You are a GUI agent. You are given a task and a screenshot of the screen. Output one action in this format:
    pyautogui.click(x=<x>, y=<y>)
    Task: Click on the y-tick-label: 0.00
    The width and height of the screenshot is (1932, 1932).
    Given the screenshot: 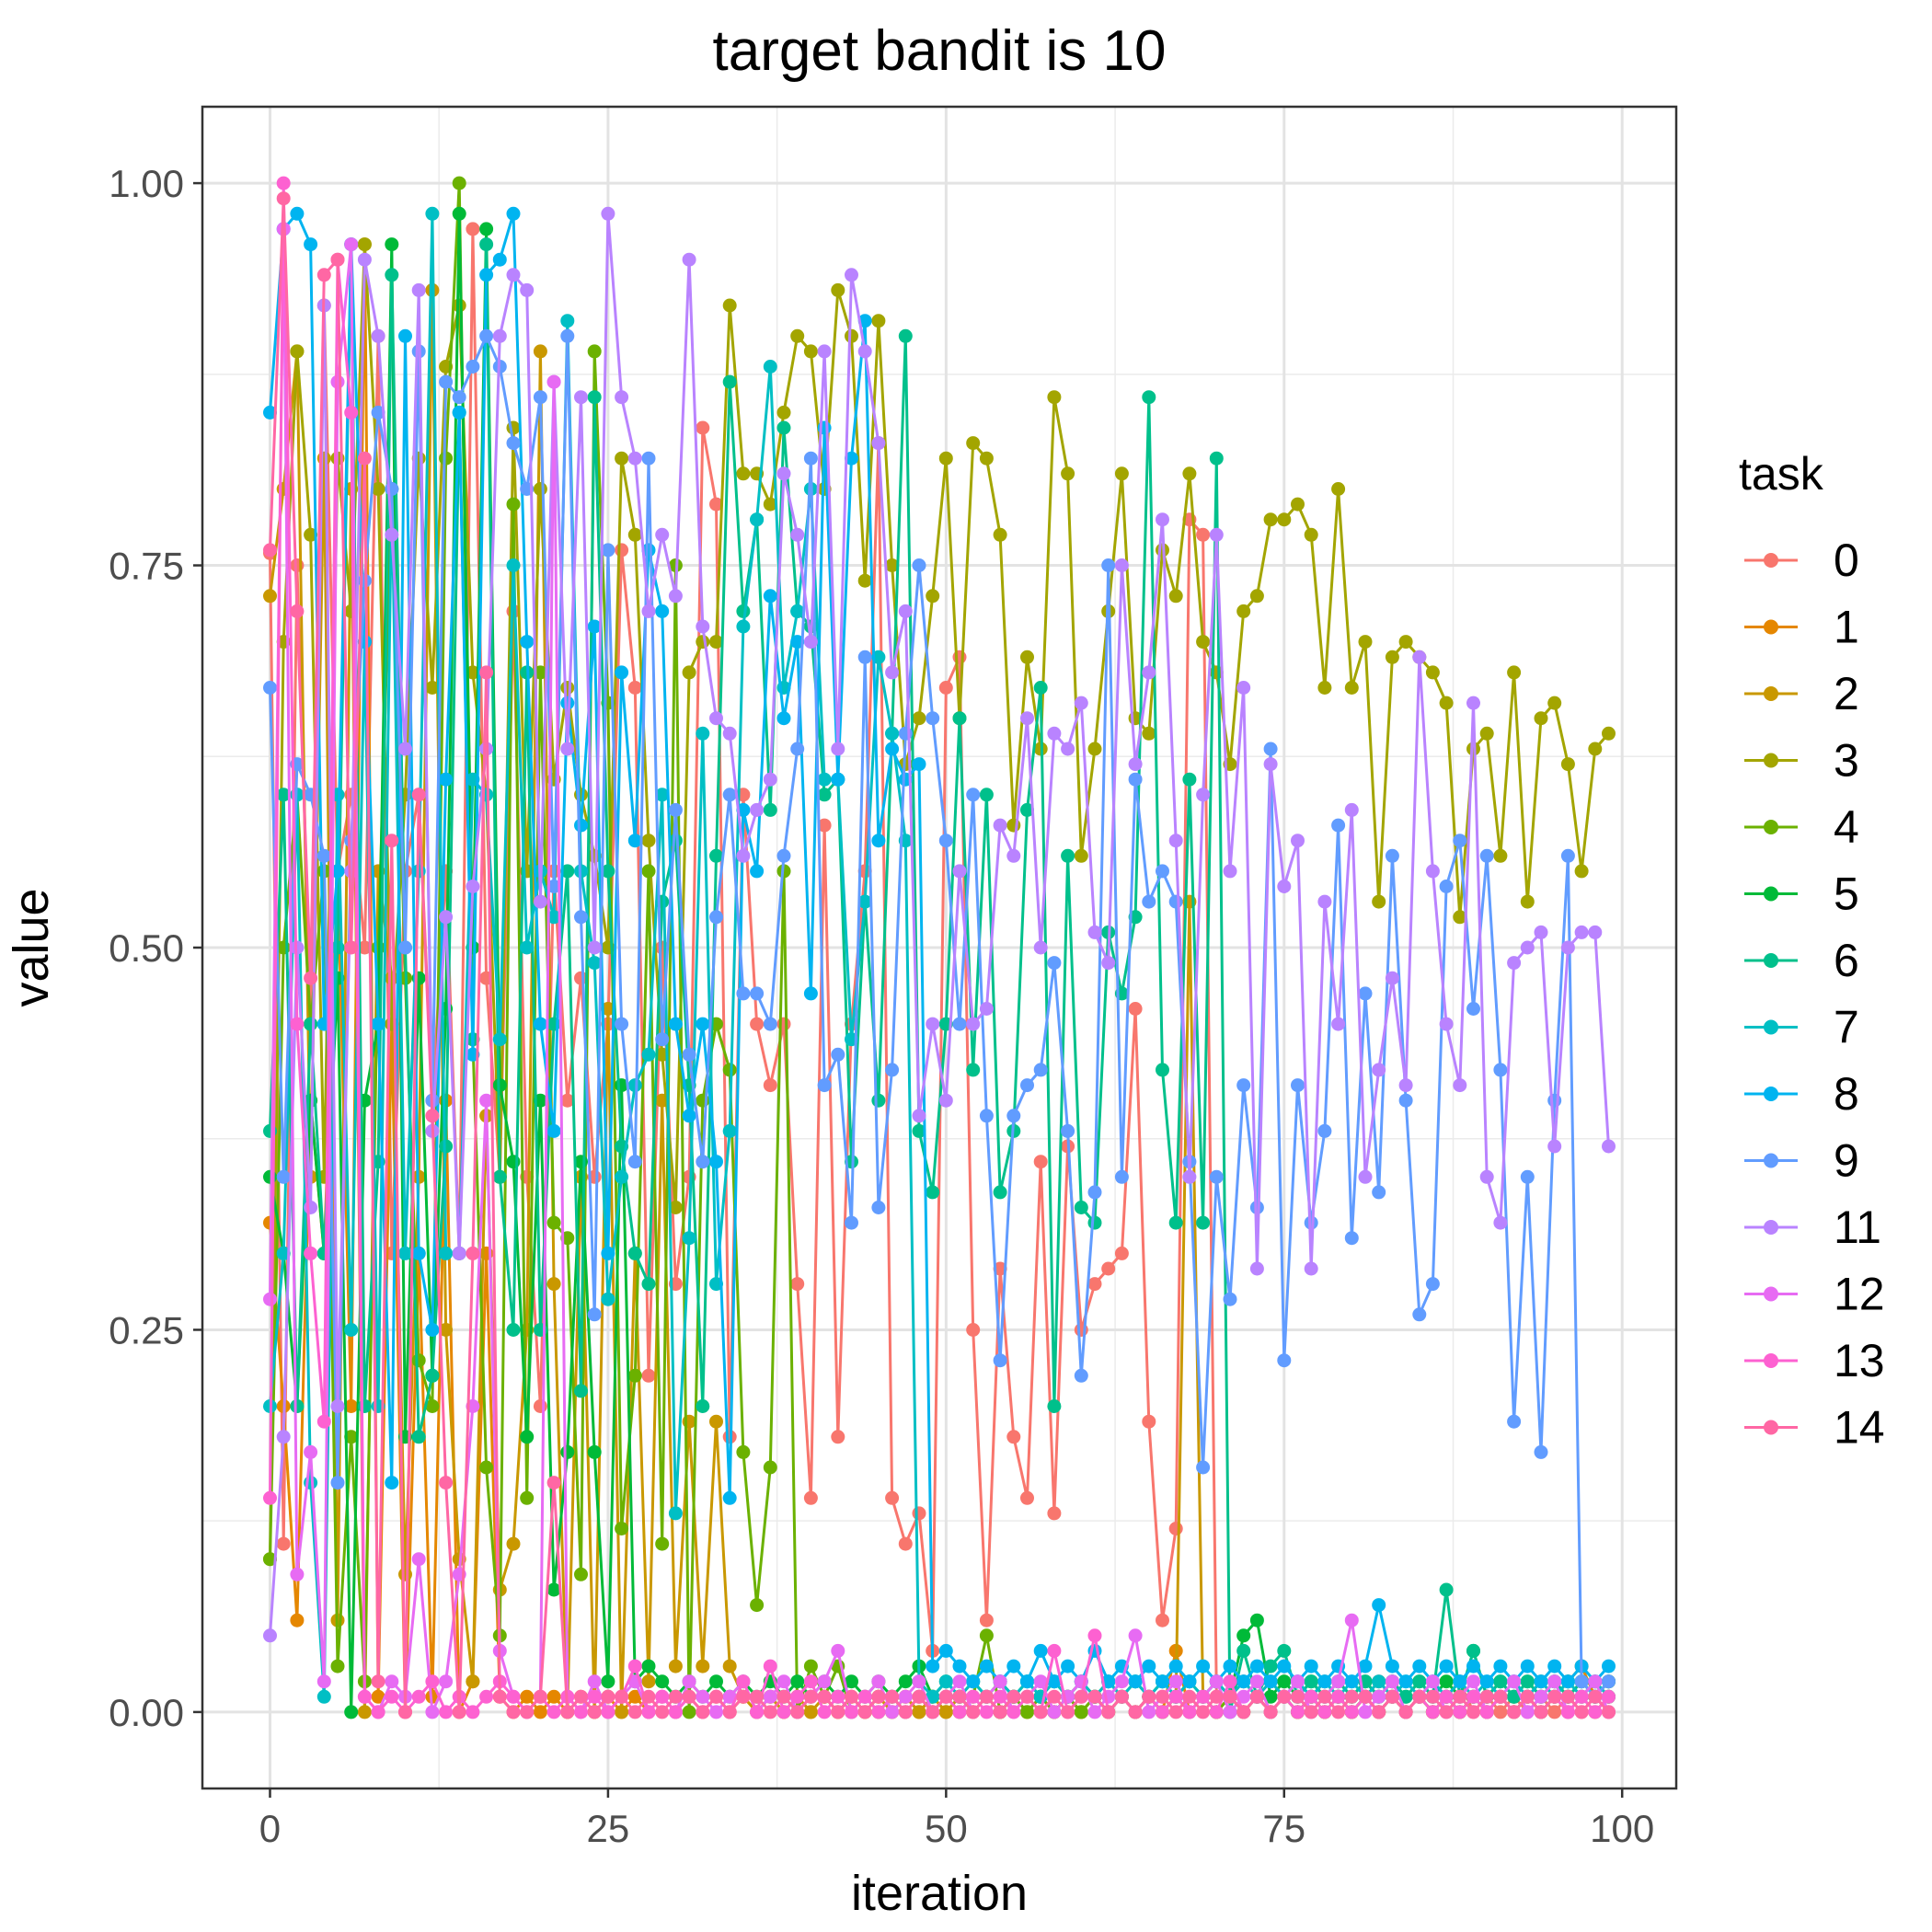 What is the action you would take?
    pyautogui.click(x=146, y=1712)
    